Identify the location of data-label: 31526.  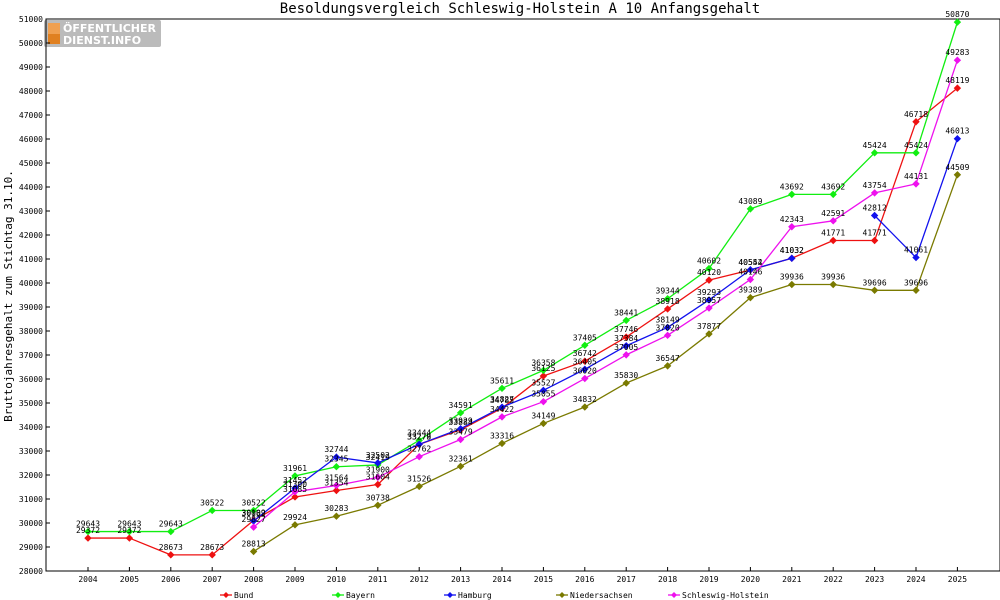
(419, 478).